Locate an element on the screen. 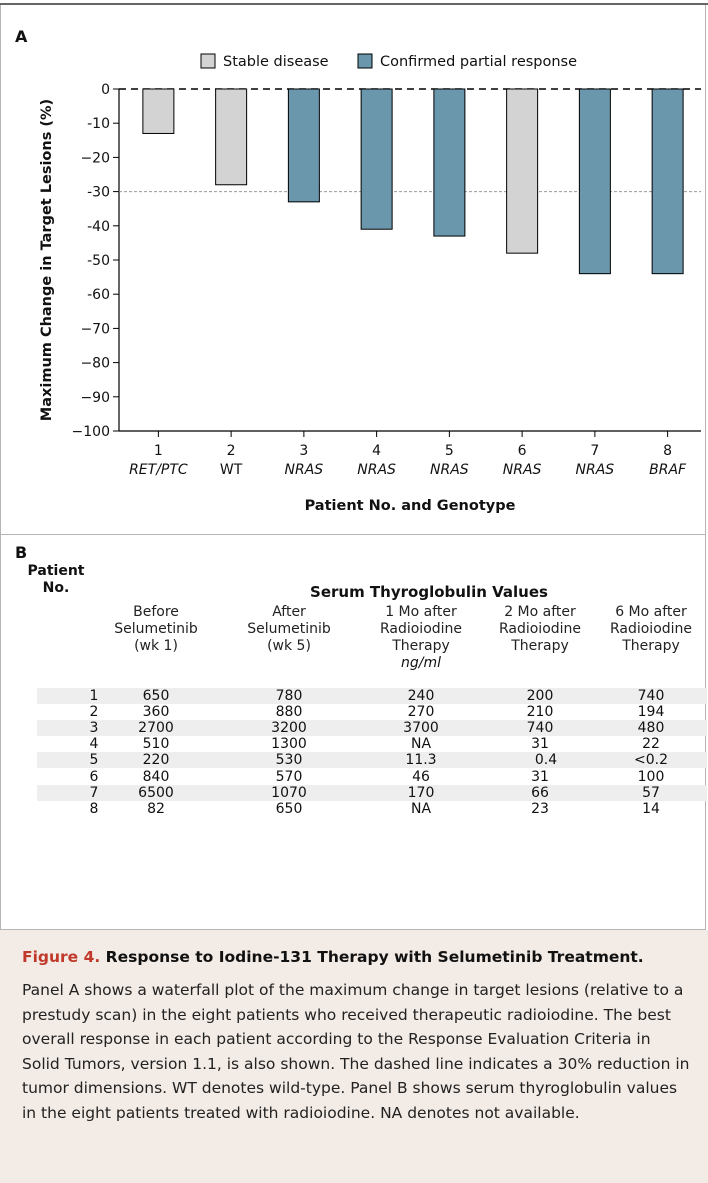 The height and width of the screenshot is (1183, 708). table-cell: 170 is located at coordinates (421, 792).